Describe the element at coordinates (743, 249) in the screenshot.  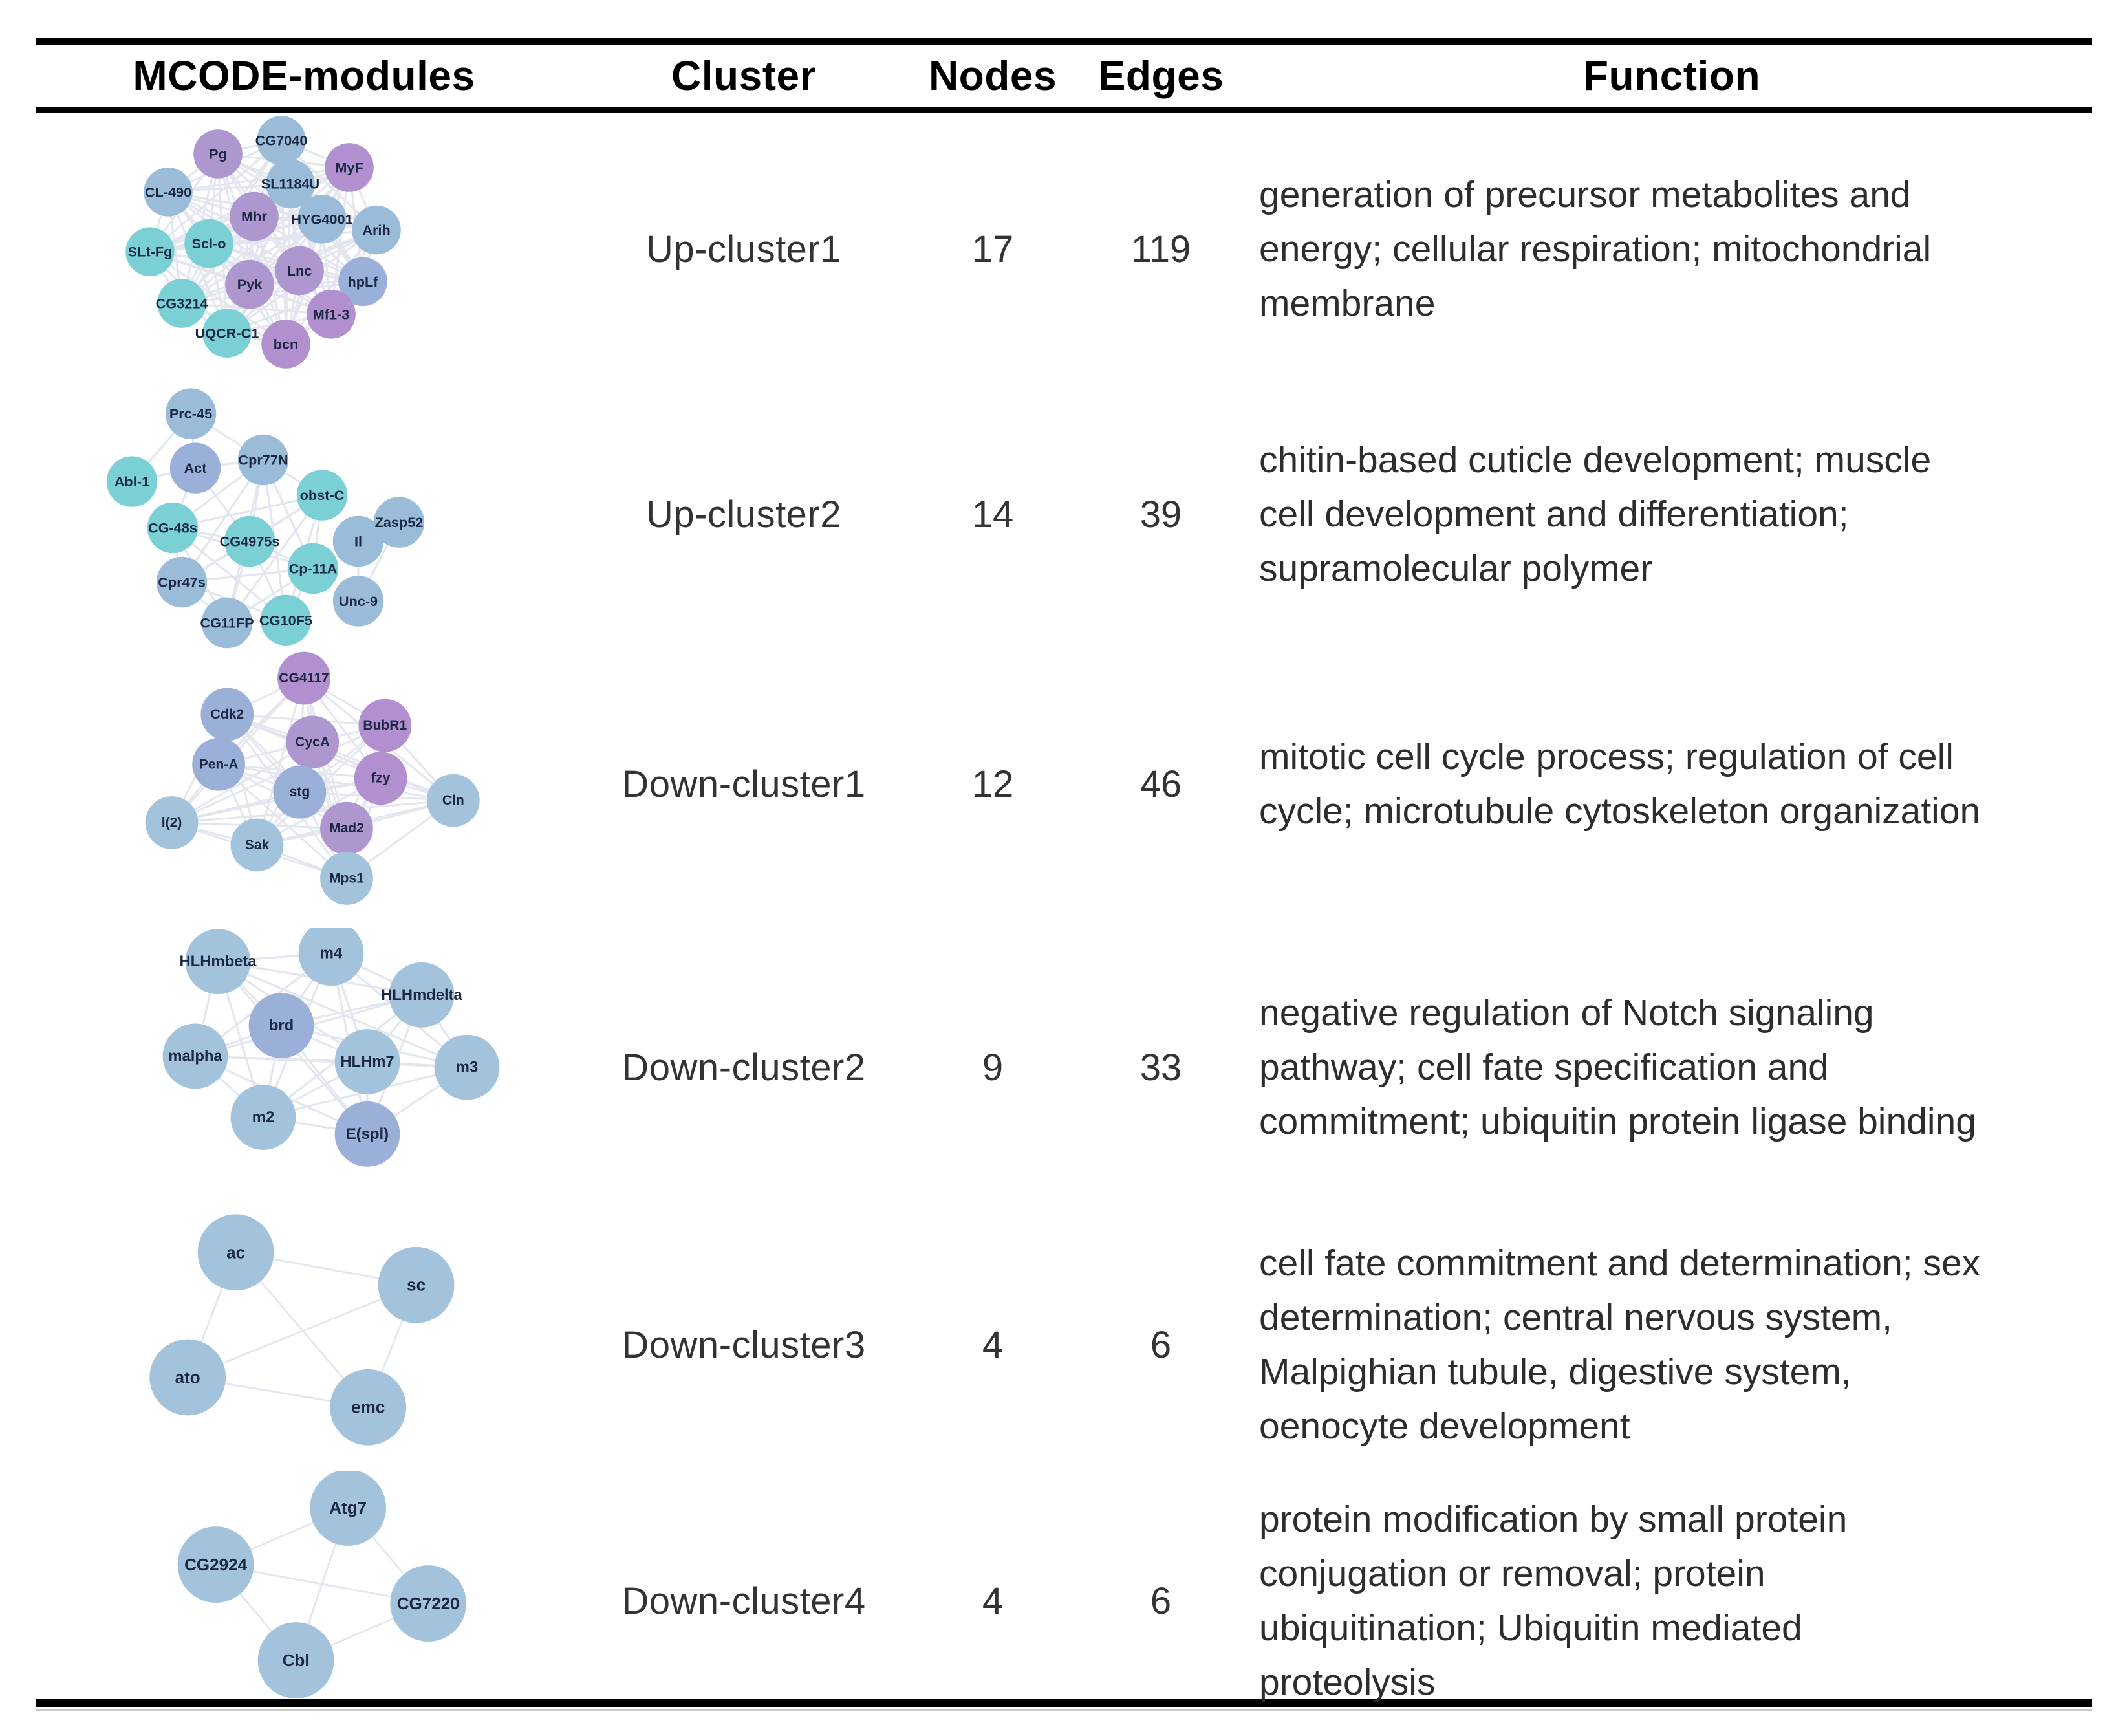
I see `cluster-name: Up-cluster1` at that location.